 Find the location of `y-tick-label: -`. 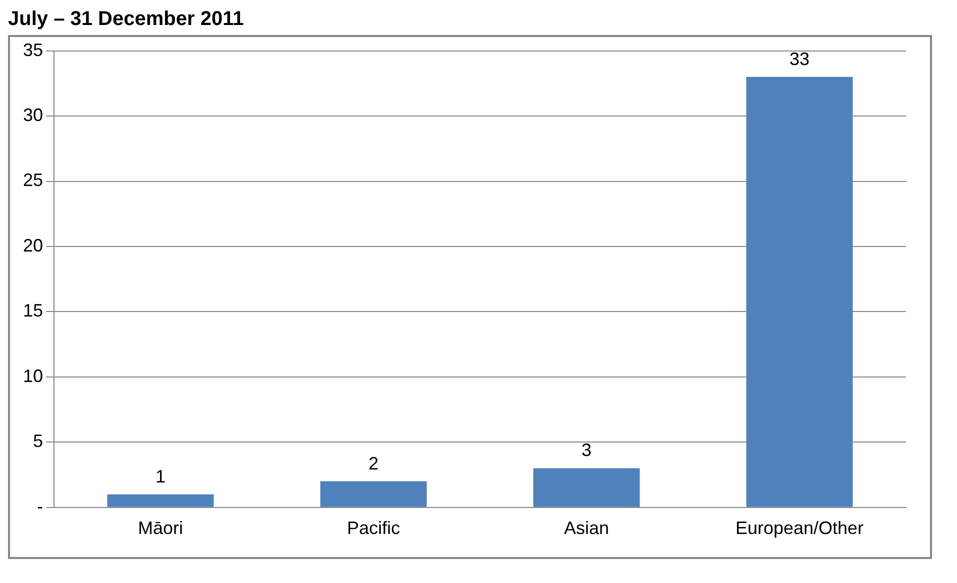

y-tick-label: - is located at coordinates (40, 506).